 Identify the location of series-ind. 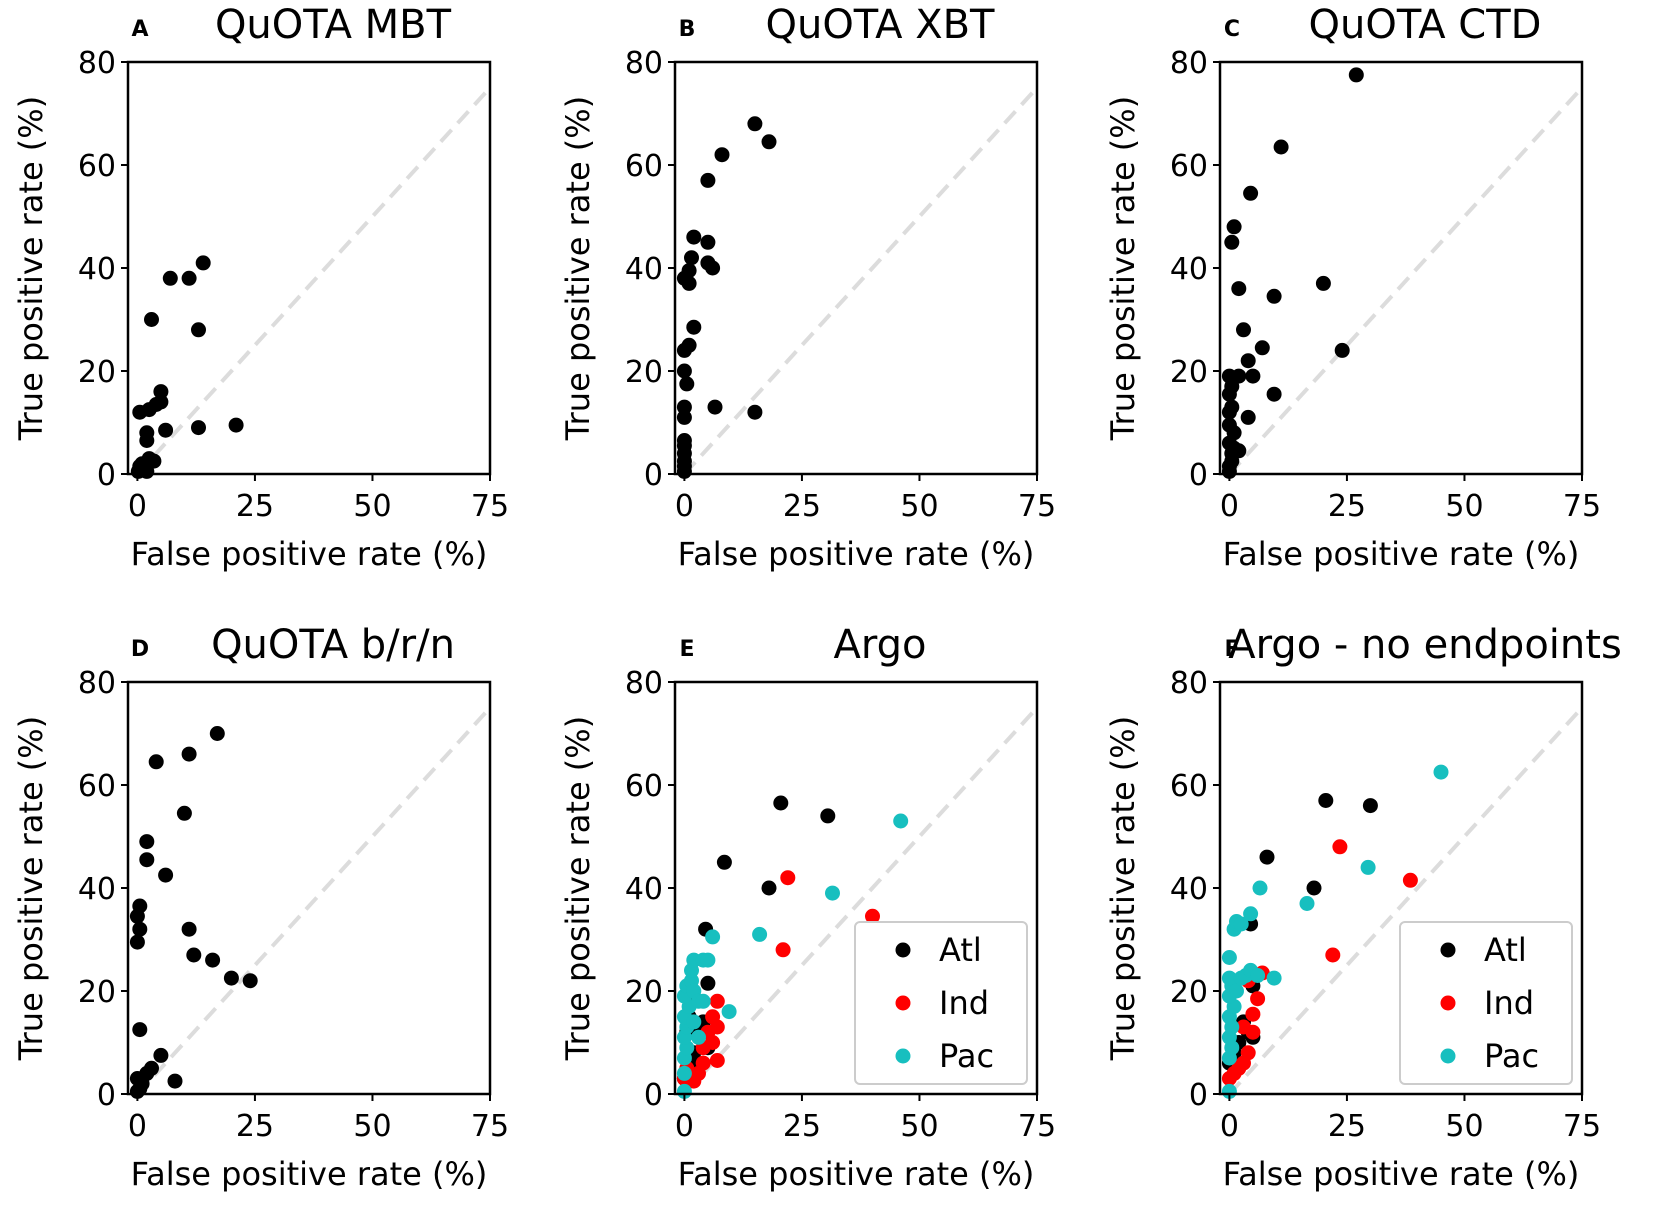
(1319, 962).